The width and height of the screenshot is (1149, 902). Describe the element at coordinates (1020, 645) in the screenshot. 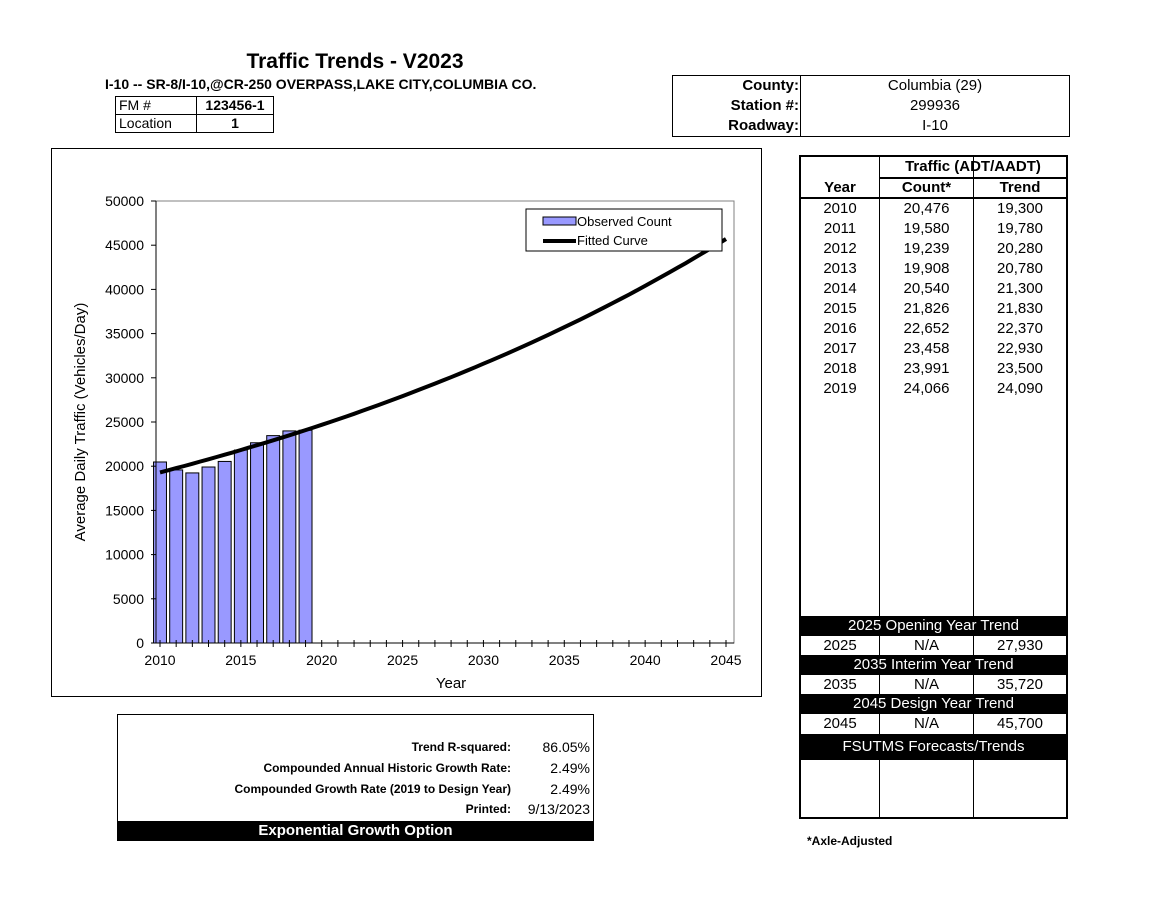

I see `opening-trend: 27,930` at that location.